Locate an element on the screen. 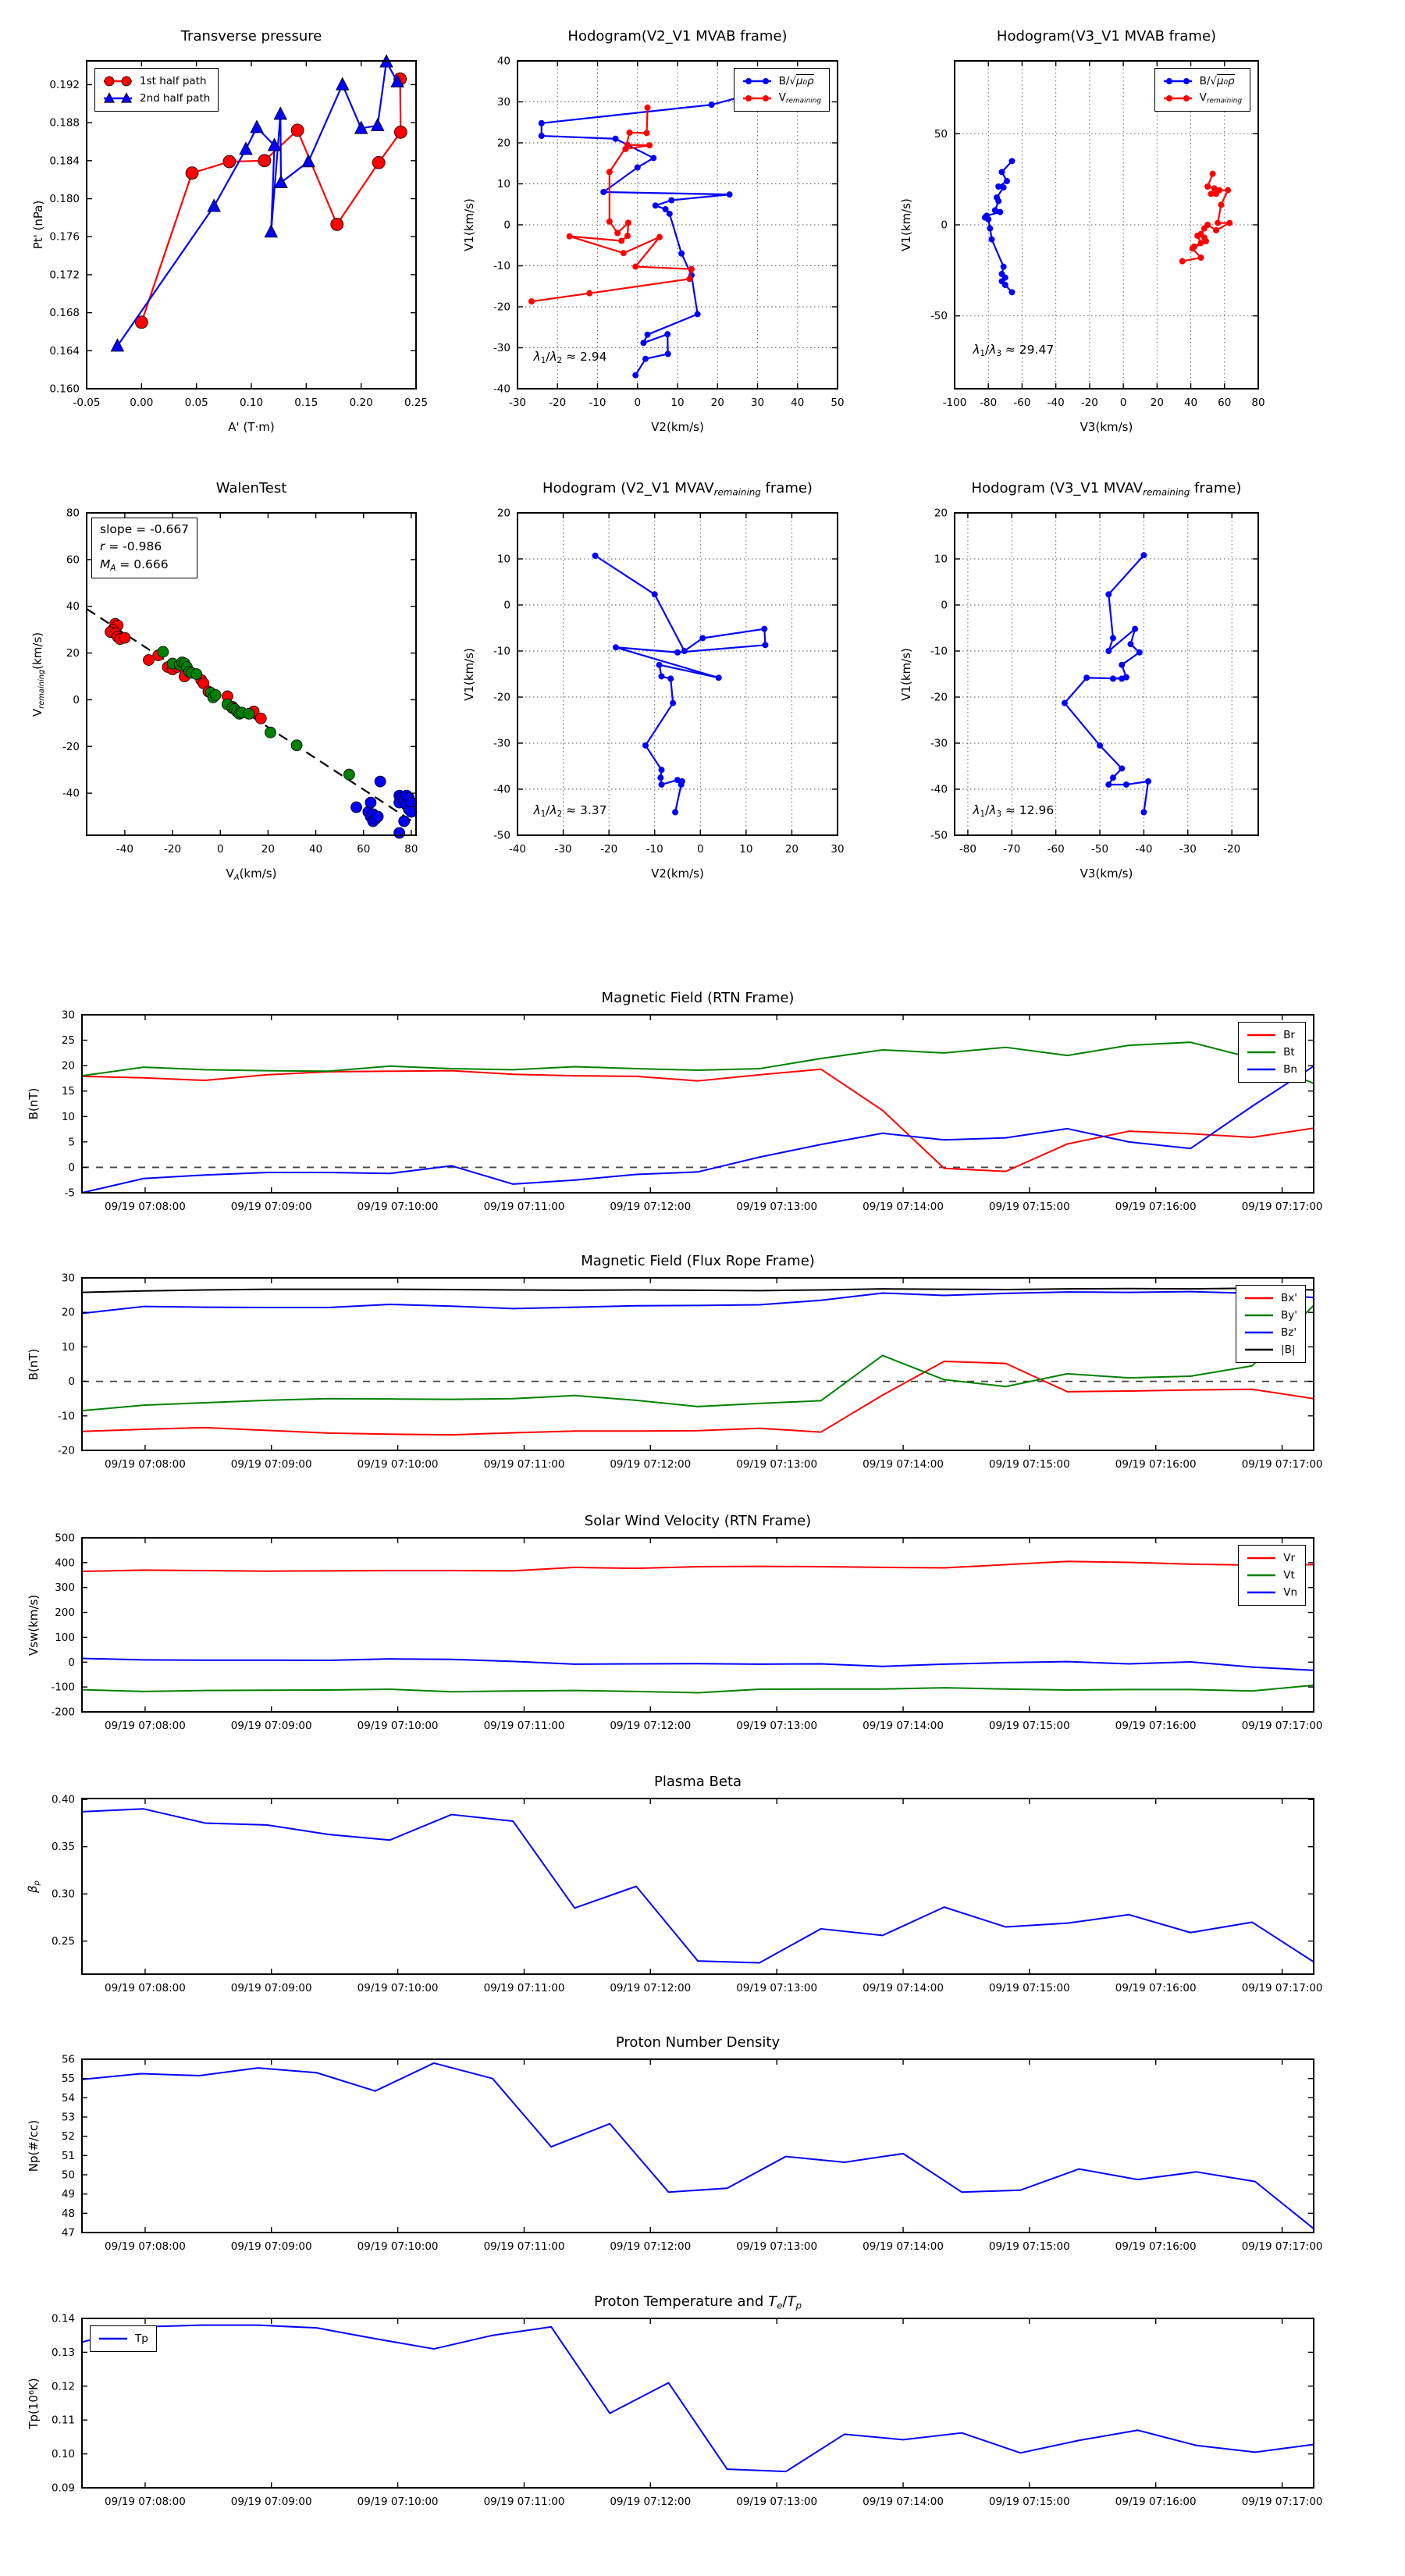  legend-entry: By' is located at coordinates (1270, 1315).